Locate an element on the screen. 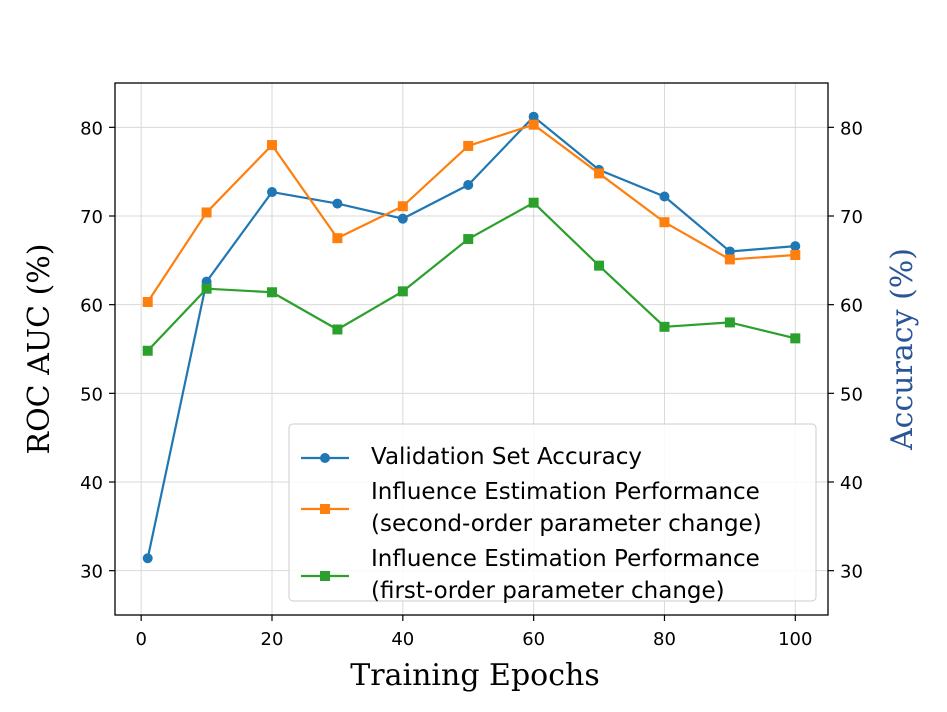 This screenshot has height=712, width=947. left-y-tick-label: 50 is located at coordinates (91, 394).